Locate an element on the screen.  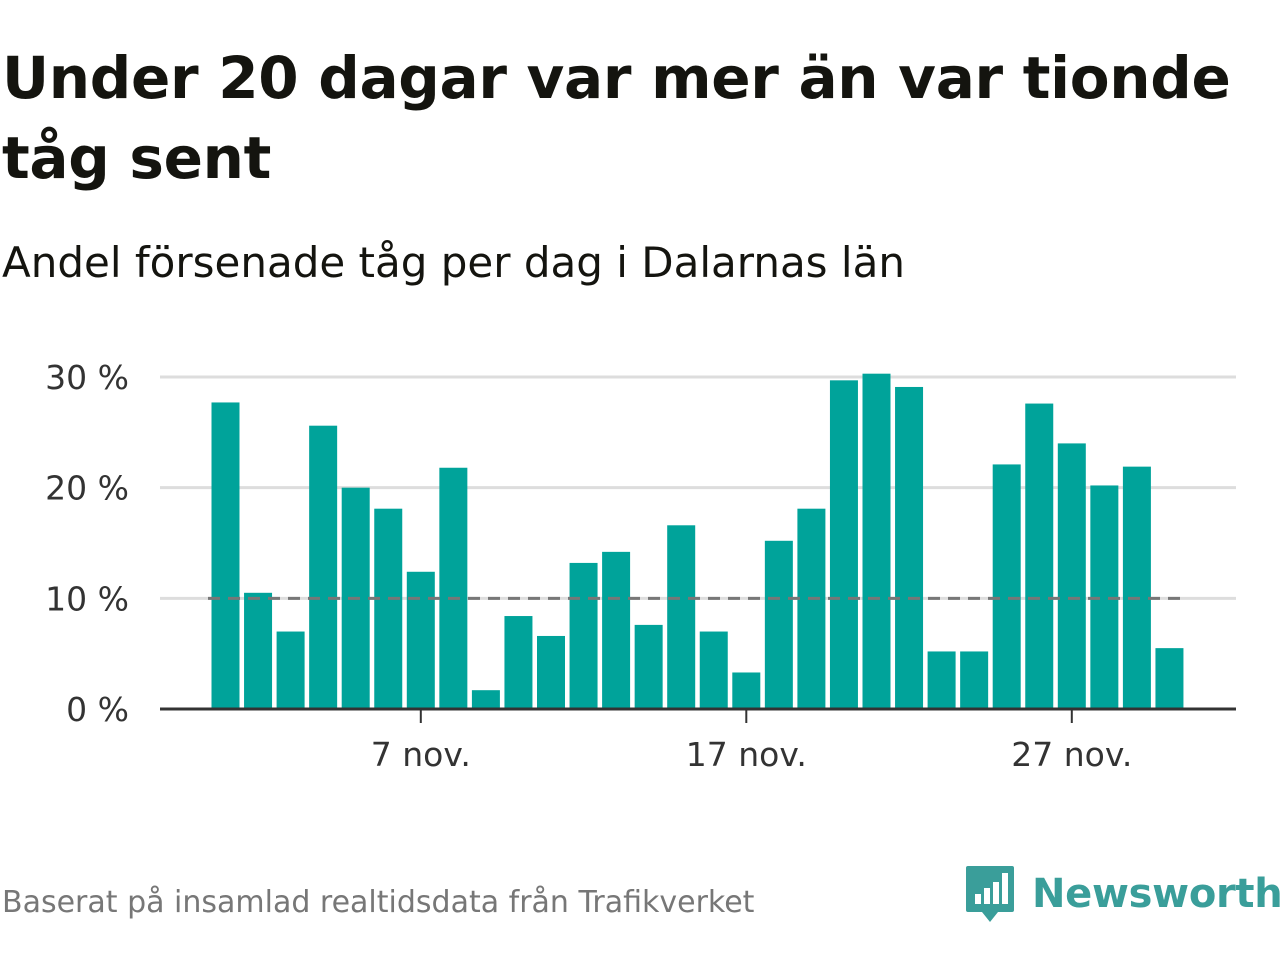
newsworthy-logo: Newsworthy is located at coordinates (1122, 894).